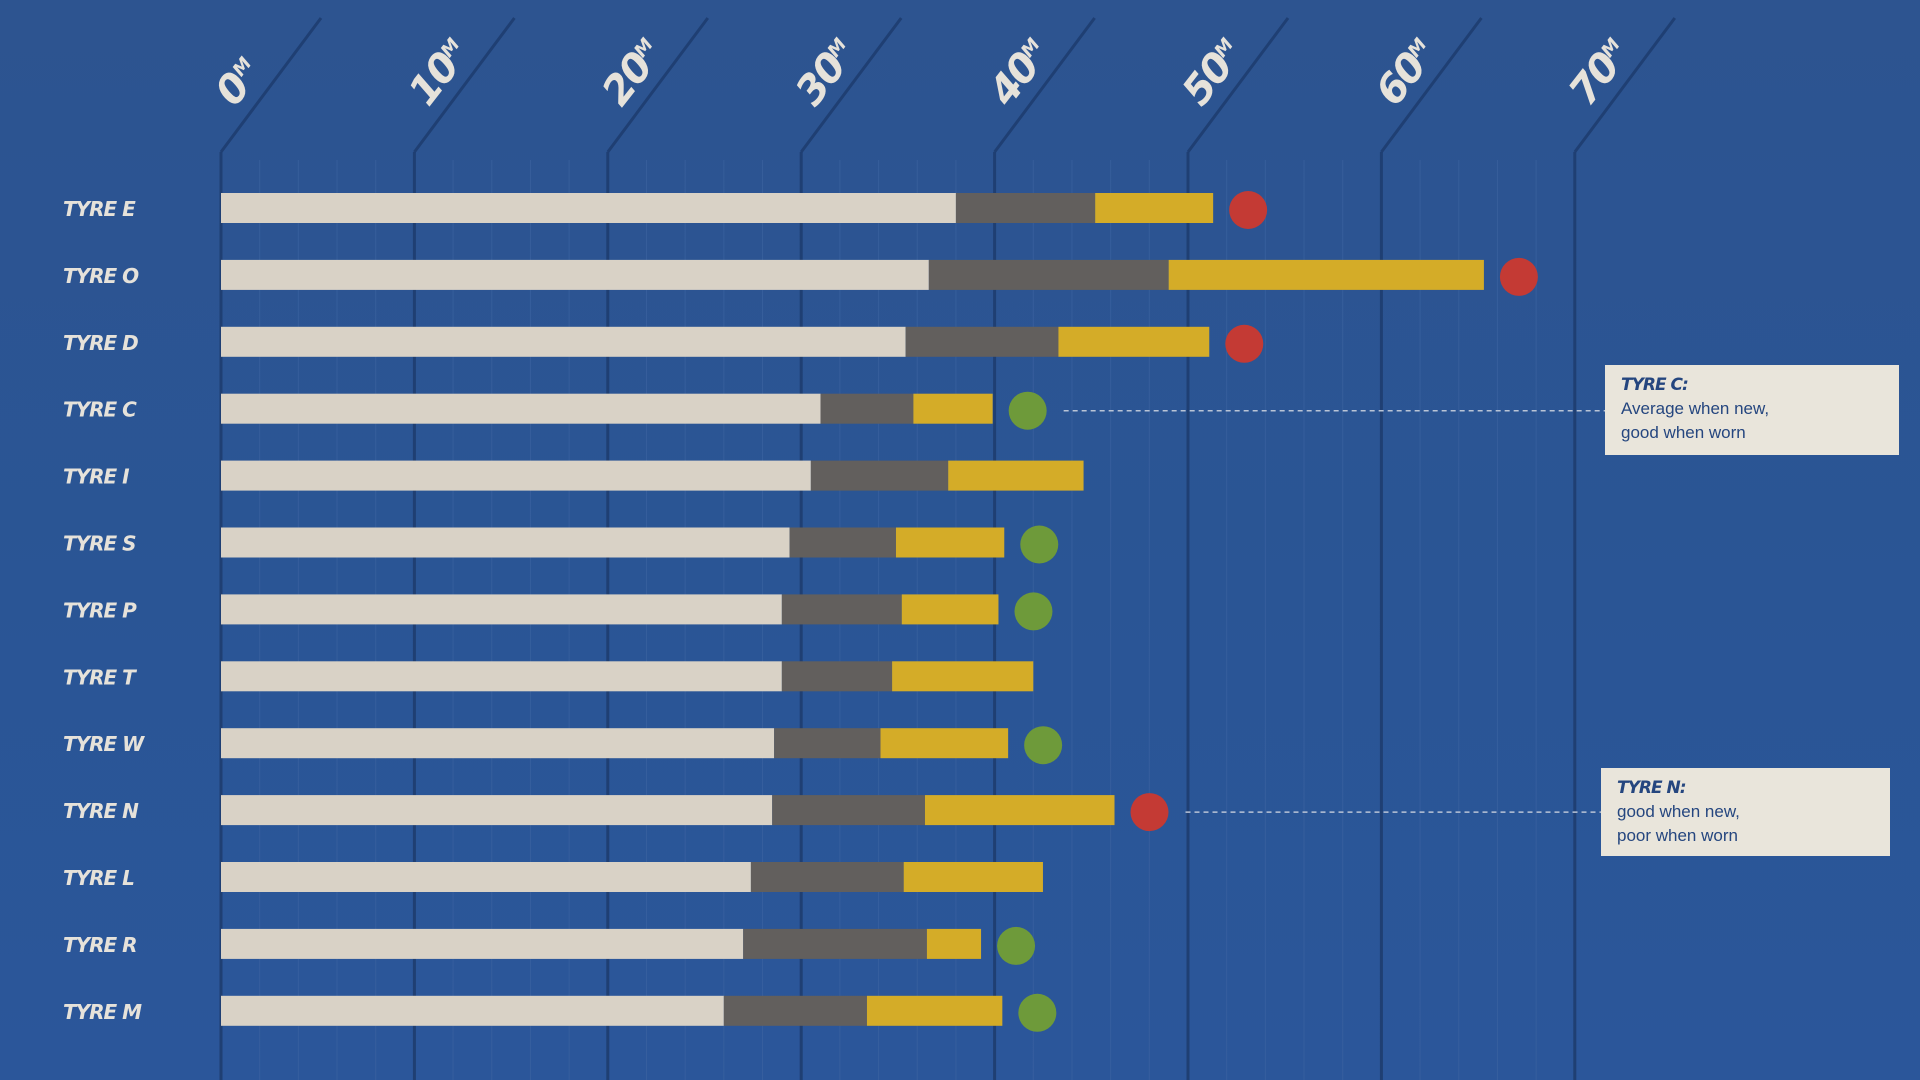  Describe the element at coordinates (1677, 835) in the screenshot. I see `annotation-text: poor when worn` at that location.